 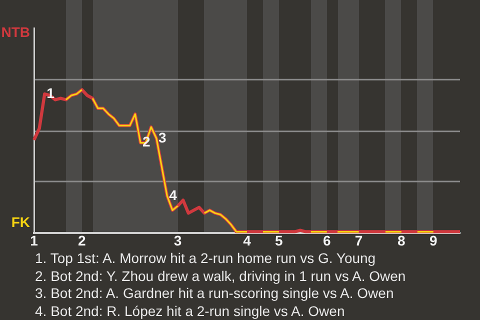 What do you see at coordinates (178, 240) in the screenshot?
I see `x-tick-label: 3` at bounding box center [178, 240].